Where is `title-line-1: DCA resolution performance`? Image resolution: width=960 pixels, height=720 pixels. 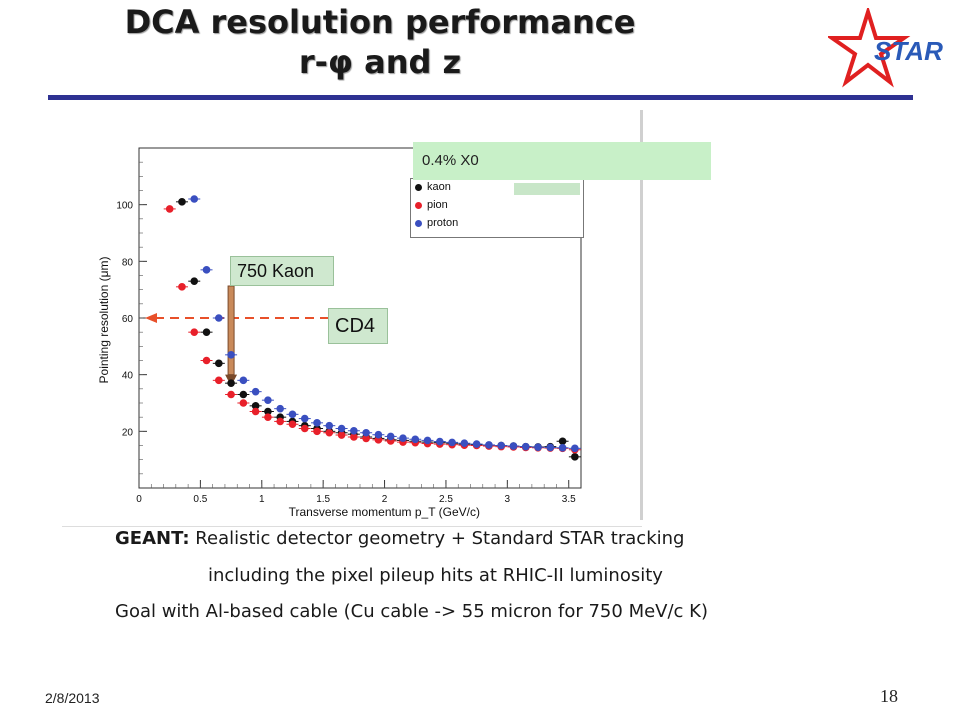 title-line-1: DCA resolution performance is located at coordinates (380, 22).